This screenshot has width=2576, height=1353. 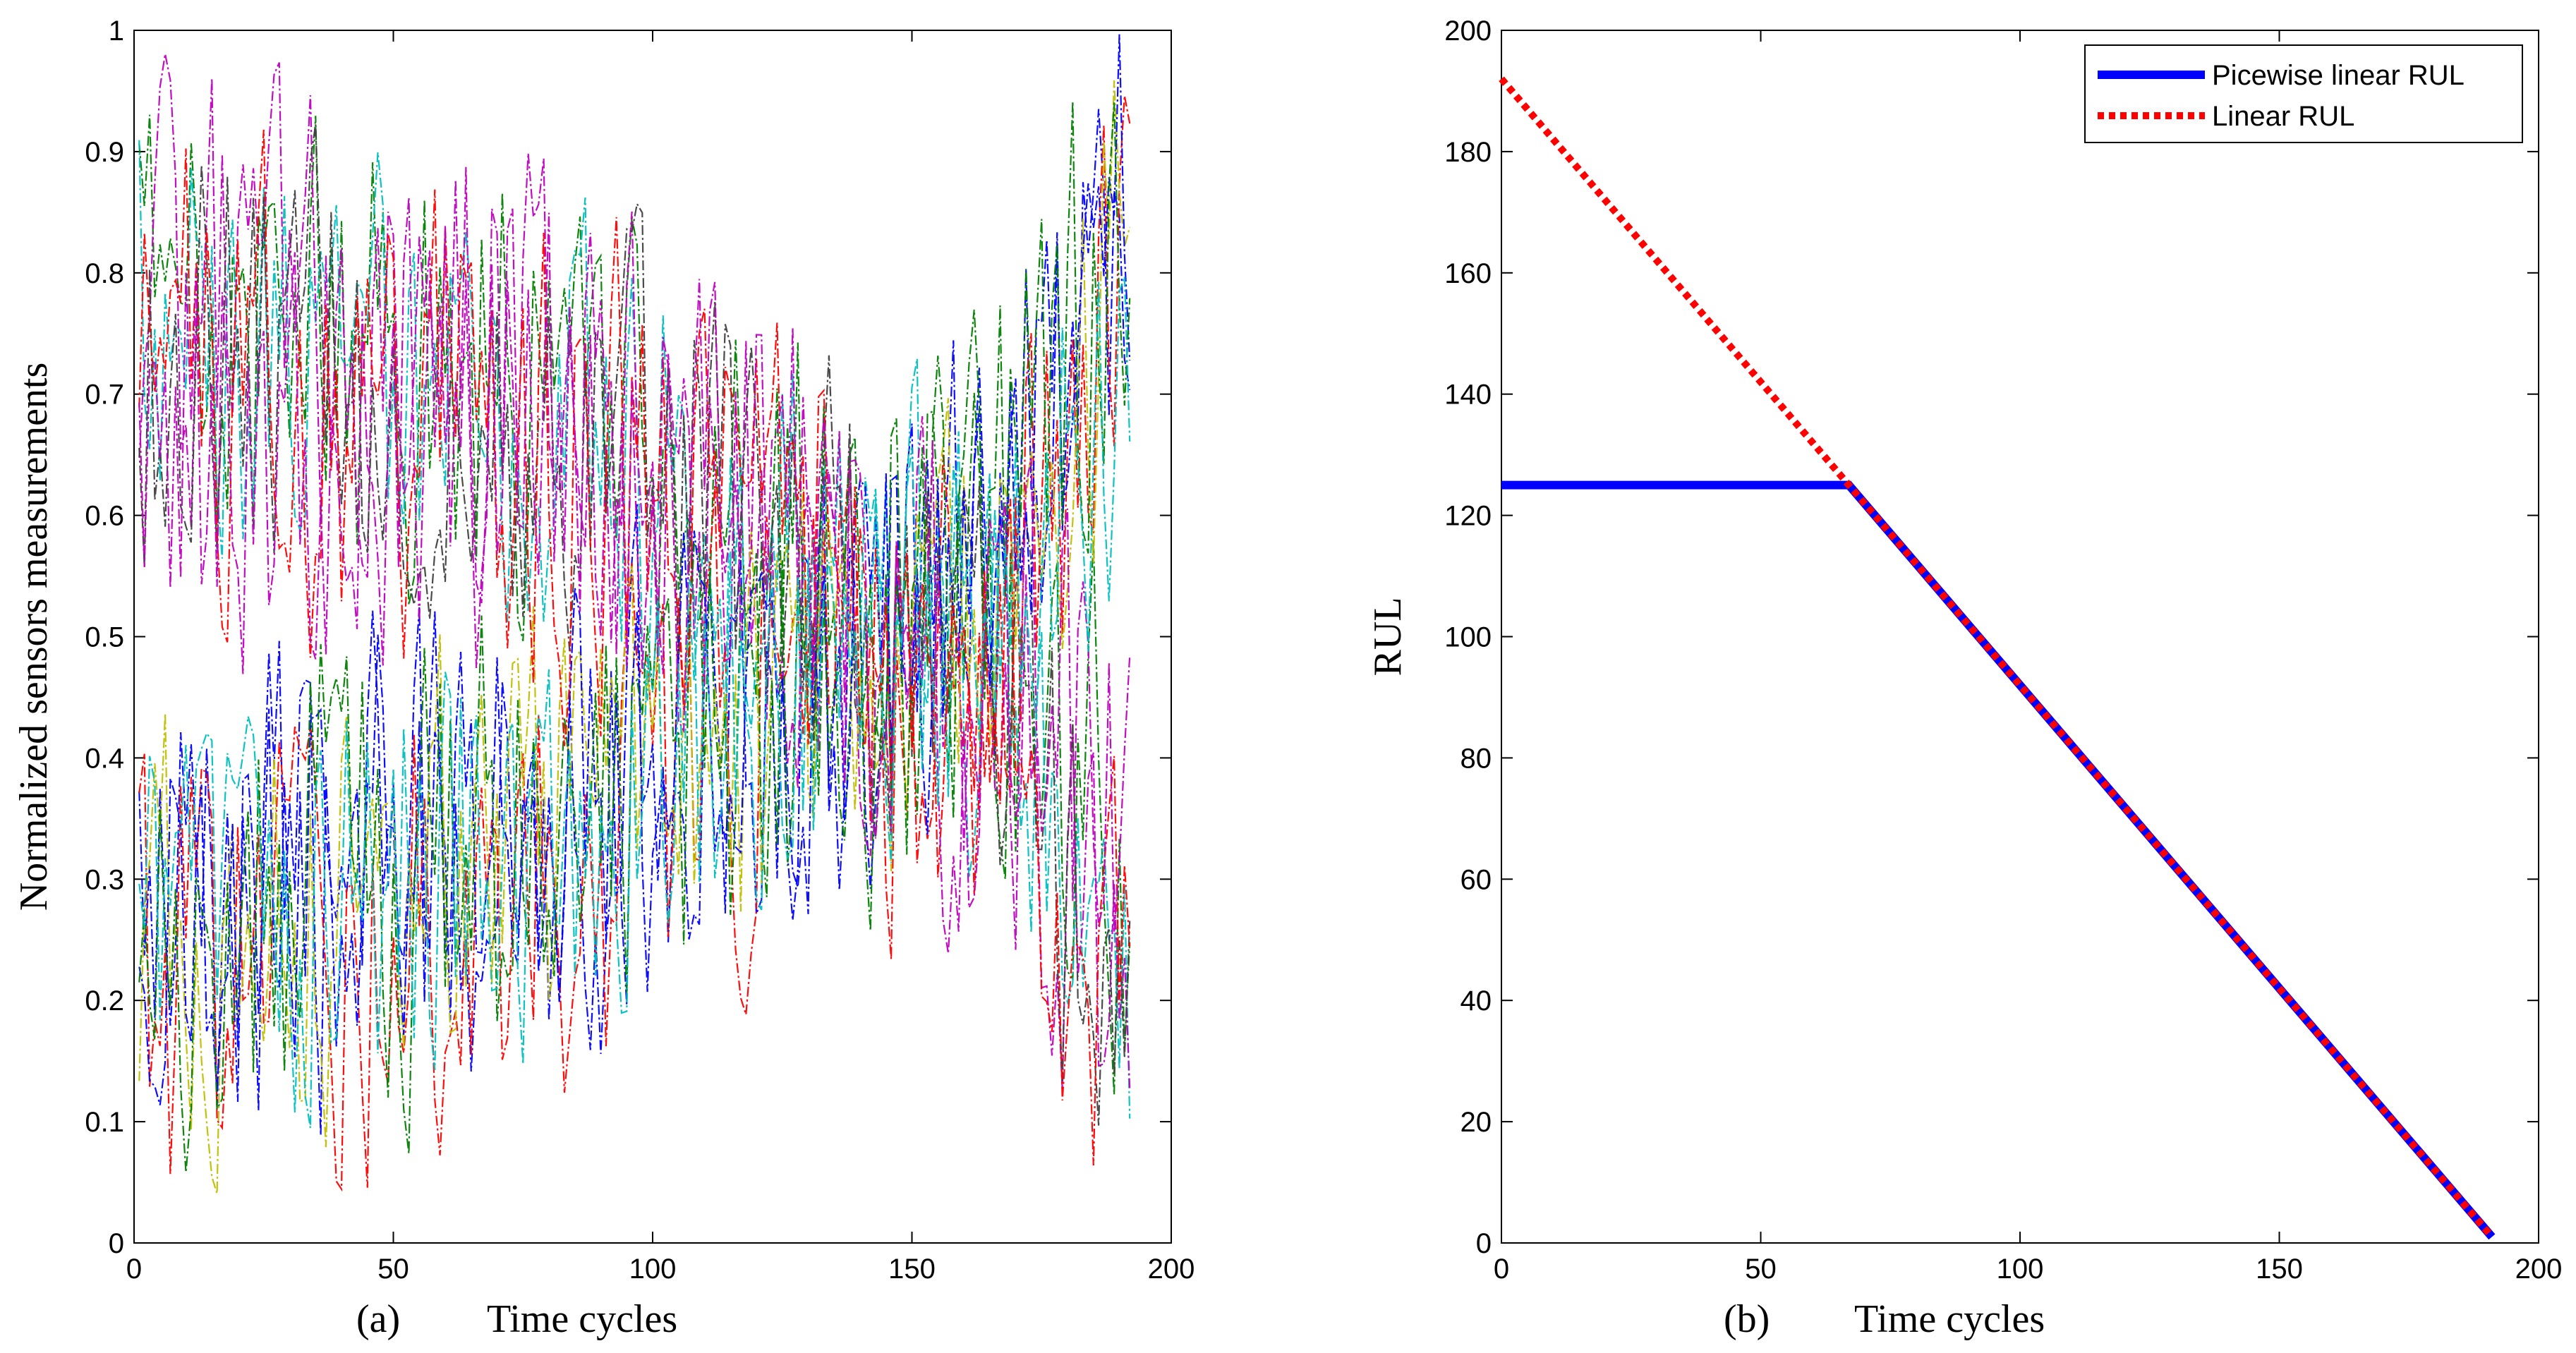 What do you see at coordinates (34, 637) in the screenshot?
I see `y-axis-label: Normalized sensors measurements` at bounding box center [34, 637].